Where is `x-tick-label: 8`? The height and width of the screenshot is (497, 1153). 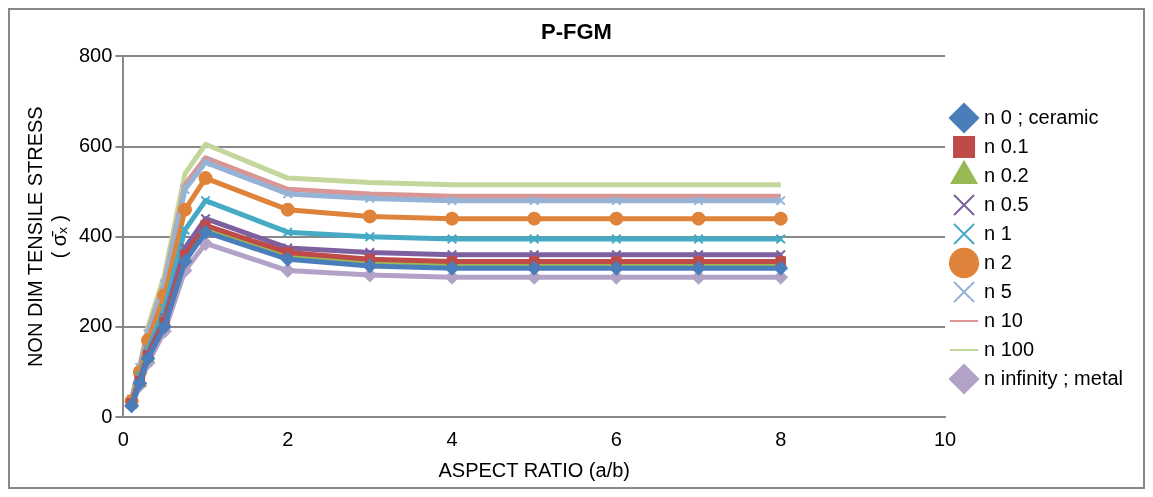 x-tick-label: 8 is located at coordinates (781, 438).